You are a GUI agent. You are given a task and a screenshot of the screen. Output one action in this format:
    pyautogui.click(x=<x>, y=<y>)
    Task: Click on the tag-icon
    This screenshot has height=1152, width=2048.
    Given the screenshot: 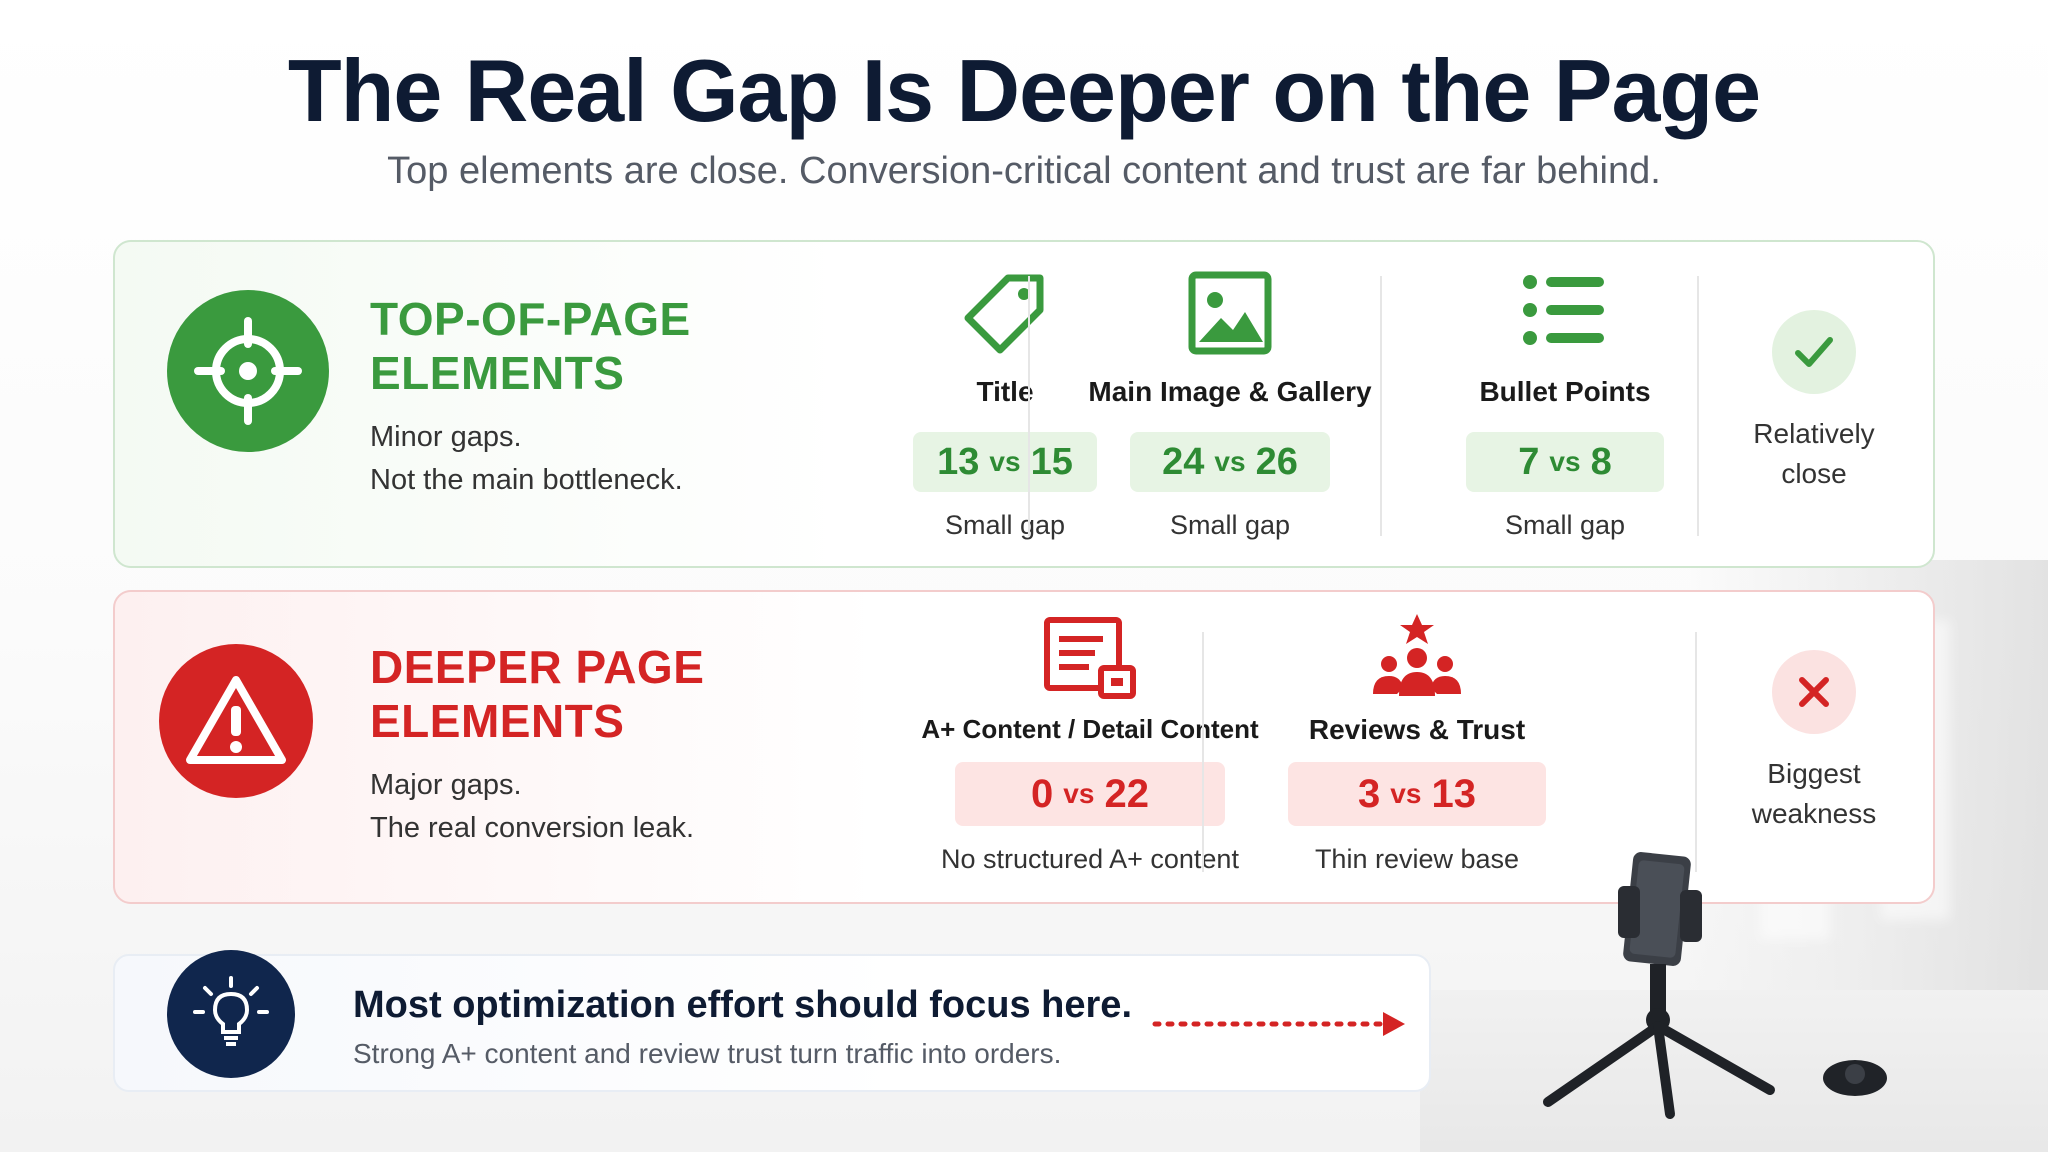 What is the action you would take?
    pyautogui.click(x=1005, y=315)
    